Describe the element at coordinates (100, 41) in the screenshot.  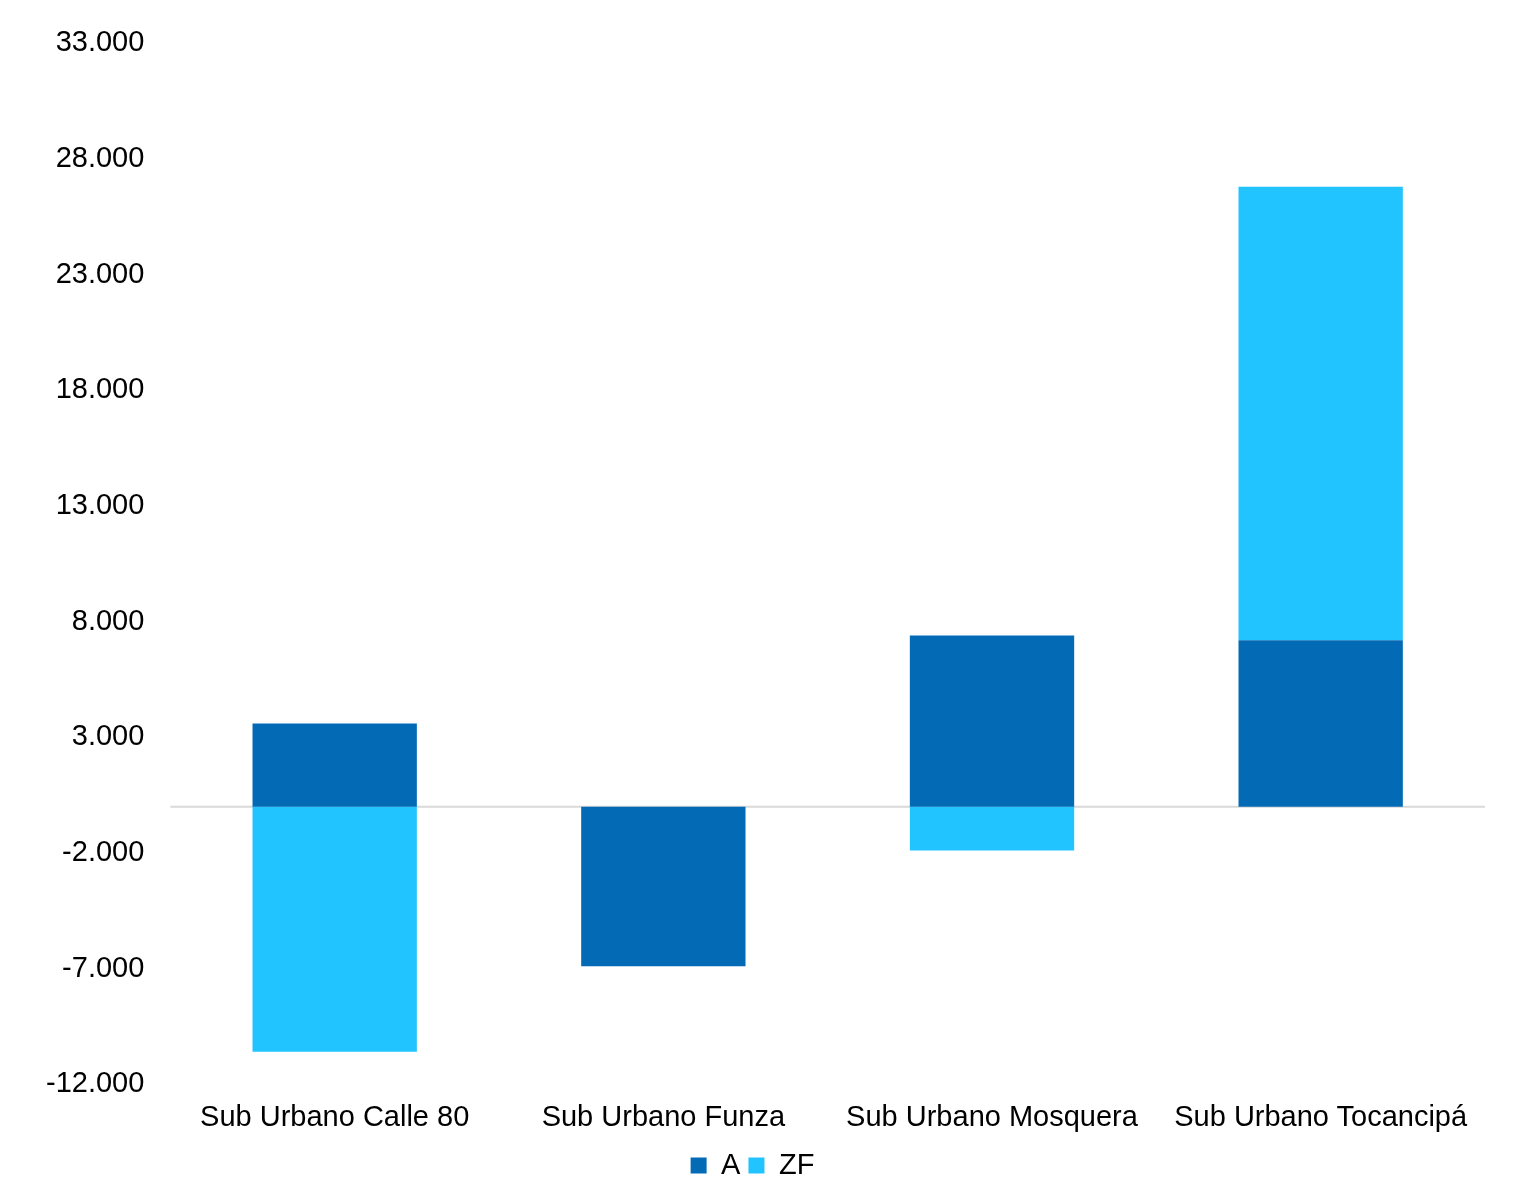
I see `y-tick-label: 33.000` at that location.